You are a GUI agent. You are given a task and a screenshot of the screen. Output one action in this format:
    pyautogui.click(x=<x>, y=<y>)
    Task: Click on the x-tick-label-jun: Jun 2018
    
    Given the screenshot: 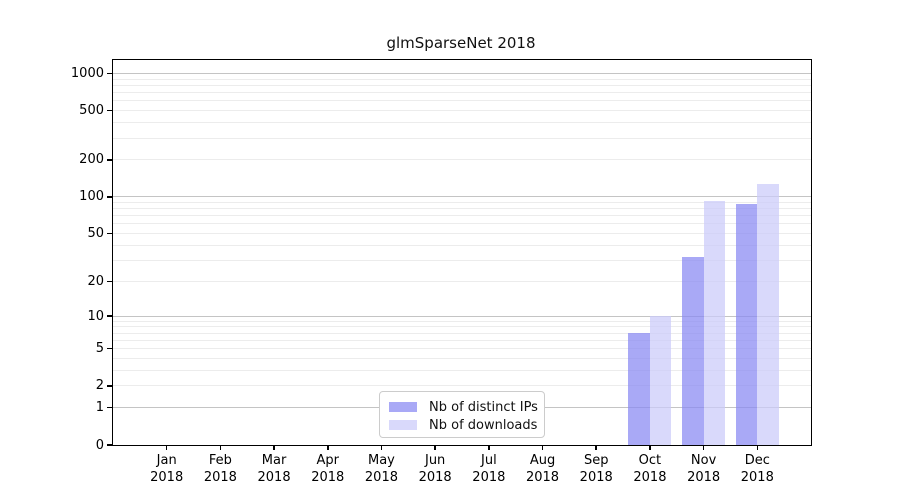 What is the action you would take?
    pyautogui.click(x=435, y=469)
    